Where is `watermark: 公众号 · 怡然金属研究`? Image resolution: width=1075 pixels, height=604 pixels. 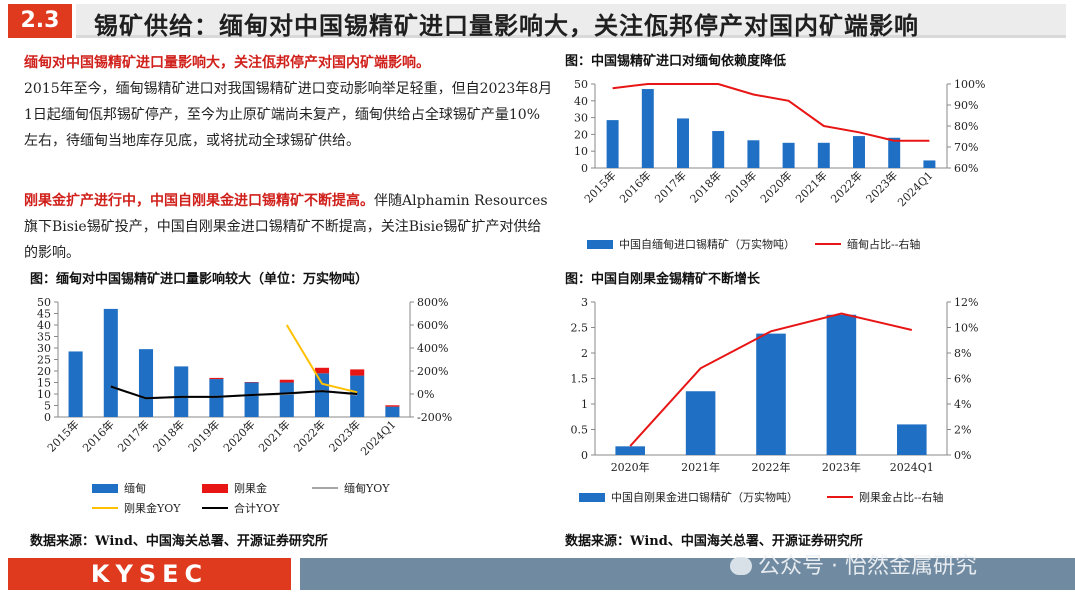
watermark: 公众号 · 怡然金属研究 is located at coordinates (853, 564).